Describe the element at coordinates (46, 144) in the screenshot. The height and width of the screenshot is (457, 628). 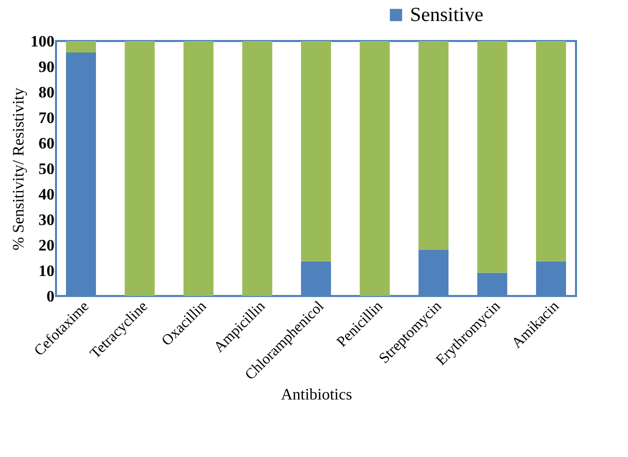
I see `y-tick-label: 60` at that location.